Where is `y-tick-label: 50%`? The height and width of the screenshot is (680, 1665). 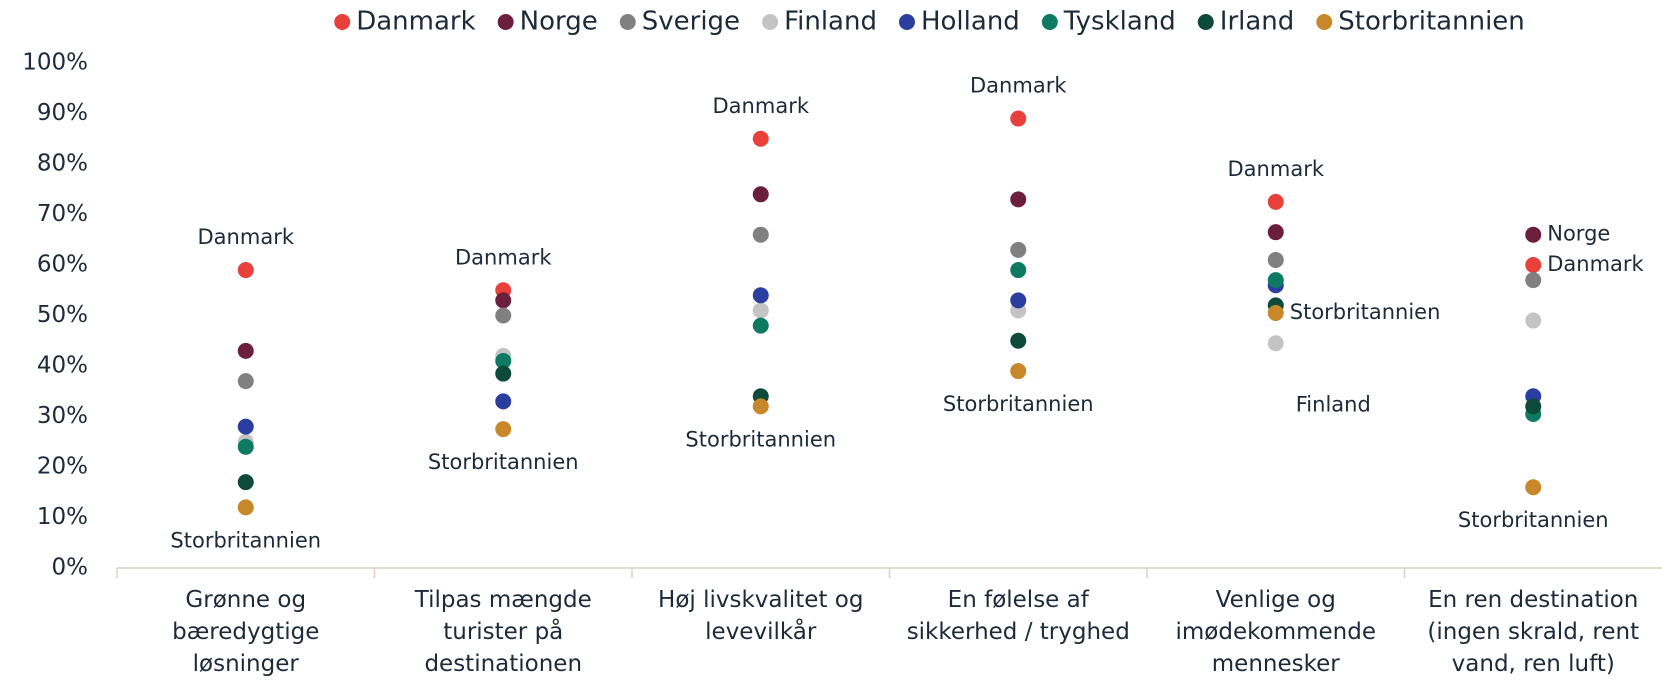
y-tick-label: 50% is located at coordinates (62, 315).